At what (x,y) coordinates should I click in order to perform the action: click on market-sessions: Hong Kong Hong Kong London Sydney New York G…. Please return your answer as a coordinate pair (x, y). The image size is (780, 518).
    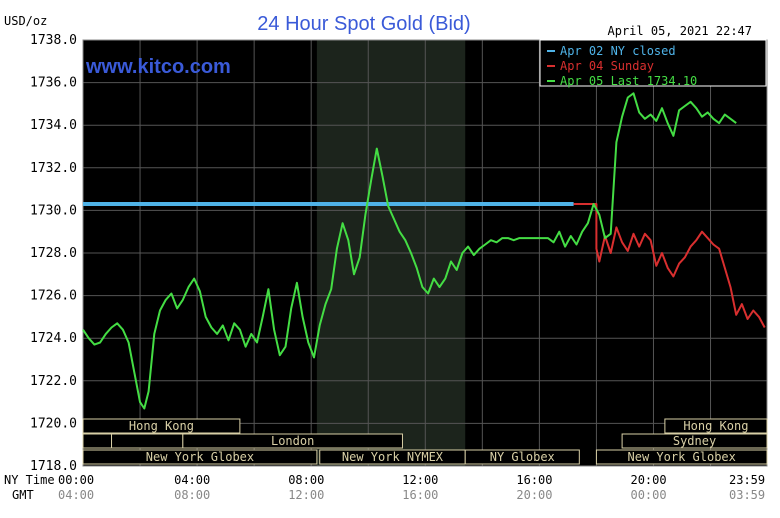
    Looking at the image, I should click on (425, 441).